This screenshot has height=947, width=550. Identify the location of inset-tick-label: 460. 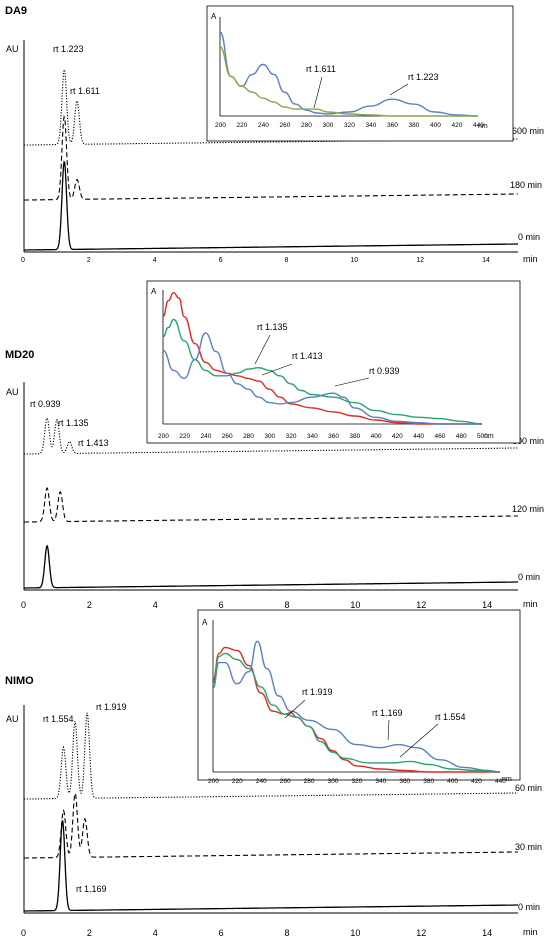
(439, 436).